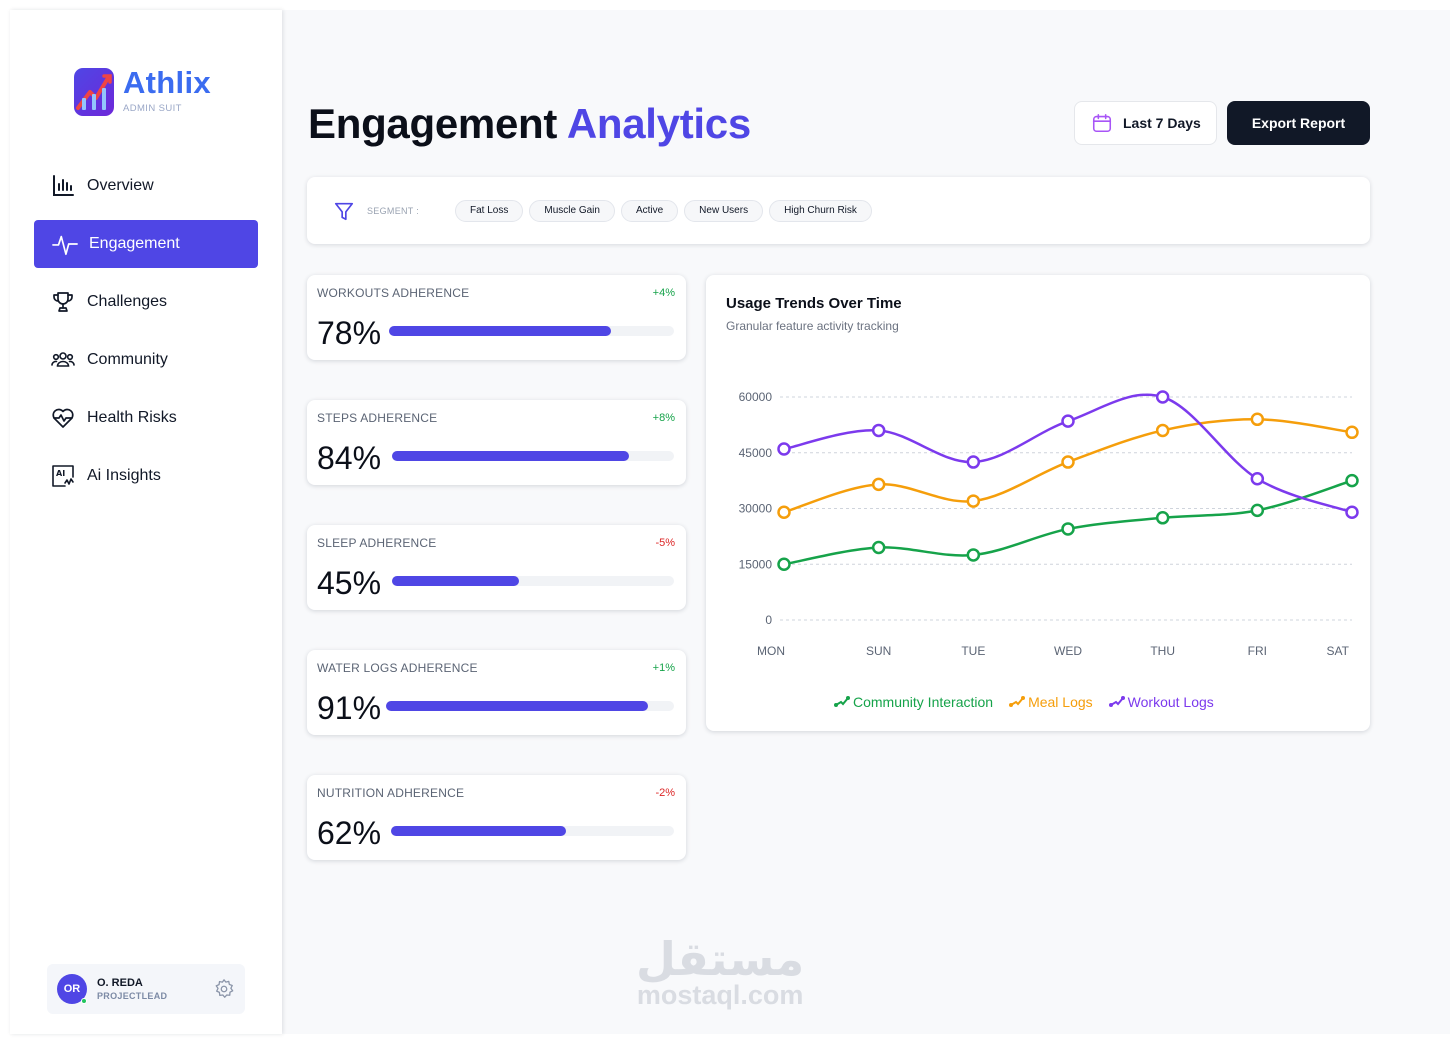  What do you see at coordinates (63, 476) in the screenshot?
I see `ai-chart-icon: AI` at bounding box center [63, 476].